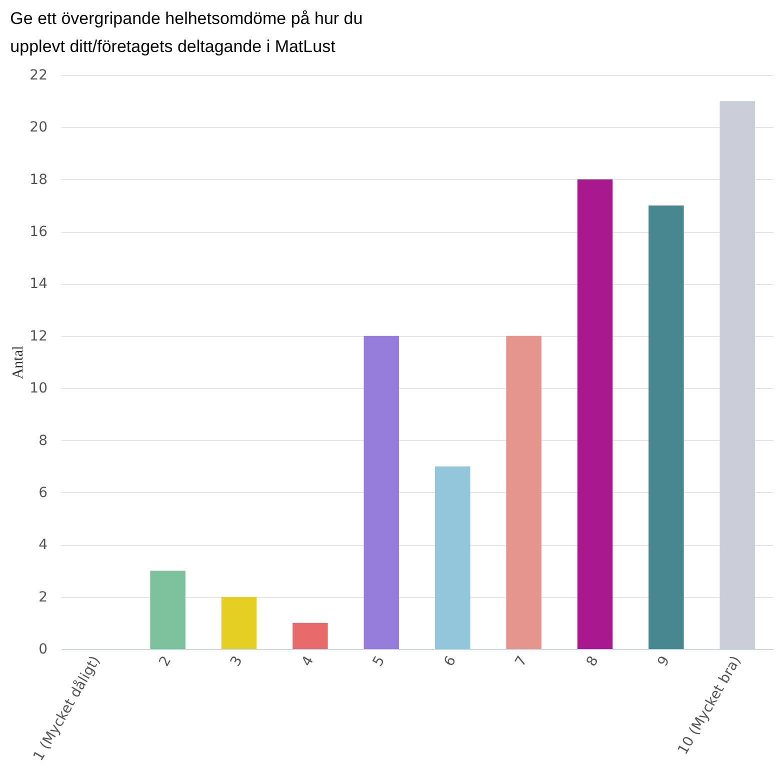 This screenshot has height=773, width=783. Describe the element at coordinates (186, 32) in the screenshot. I see `chart-title: Ge ett övergripande helhetsomdöme på hur du upplevt ditt/företagets deltagande i MatLust` at that location.